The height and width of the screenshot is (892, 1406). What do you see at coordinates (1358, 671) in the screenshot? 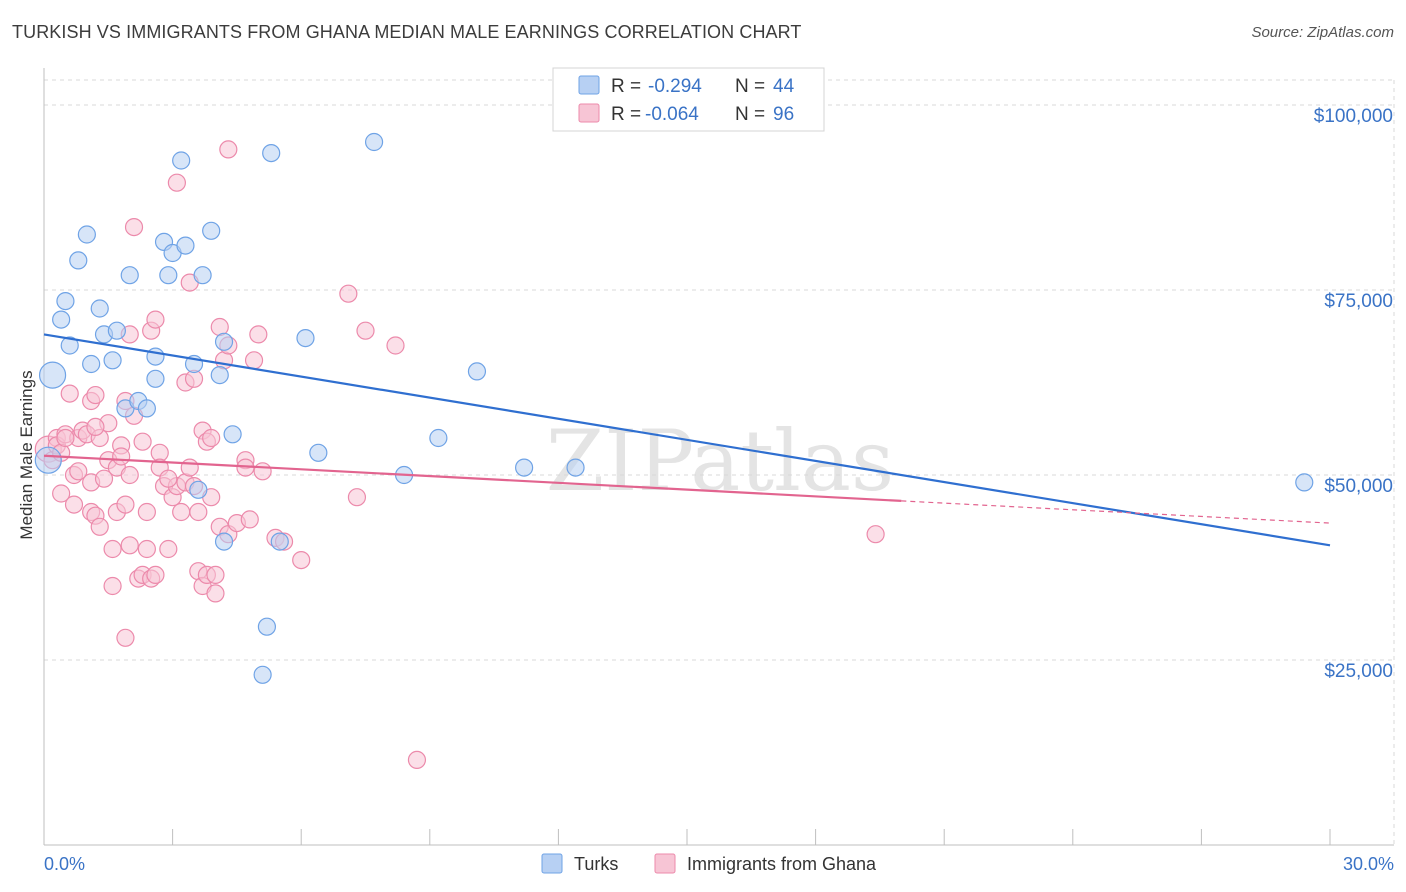
I see `y-tick-label: $25,000` at bounding box center [1358, 671].